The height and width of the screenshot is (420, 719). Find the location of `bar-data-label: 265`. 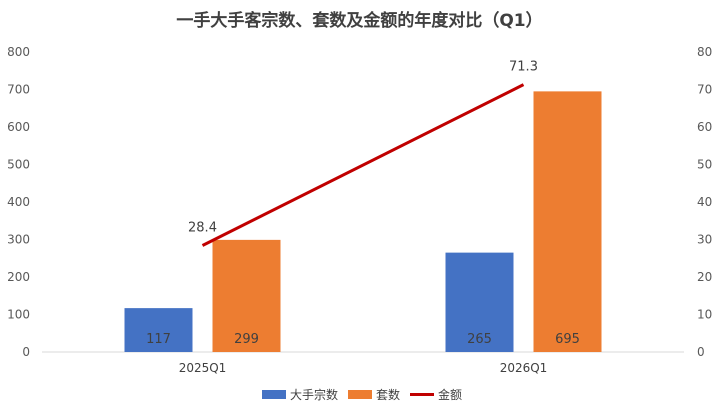

bar-data-label: 265 is located at coordinates (479, 339).